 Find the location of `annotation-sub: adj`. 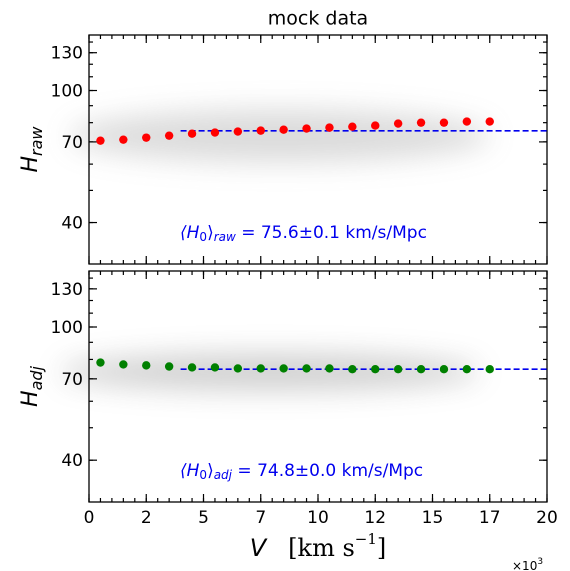

annotation-sub: adj is located at coordinates (223, 475).